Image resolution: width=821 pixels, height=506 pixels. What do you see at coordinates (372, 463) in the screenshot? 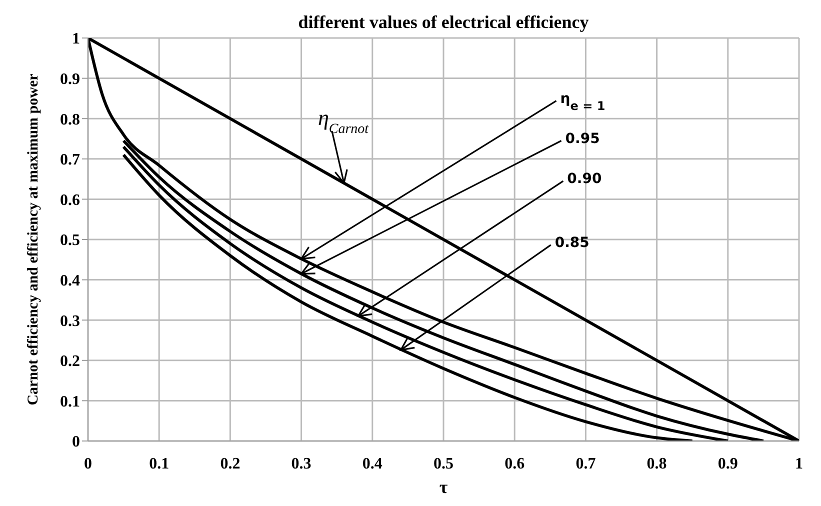
I see `x-tick-label: 0.4` at bounding box center [372, 463].